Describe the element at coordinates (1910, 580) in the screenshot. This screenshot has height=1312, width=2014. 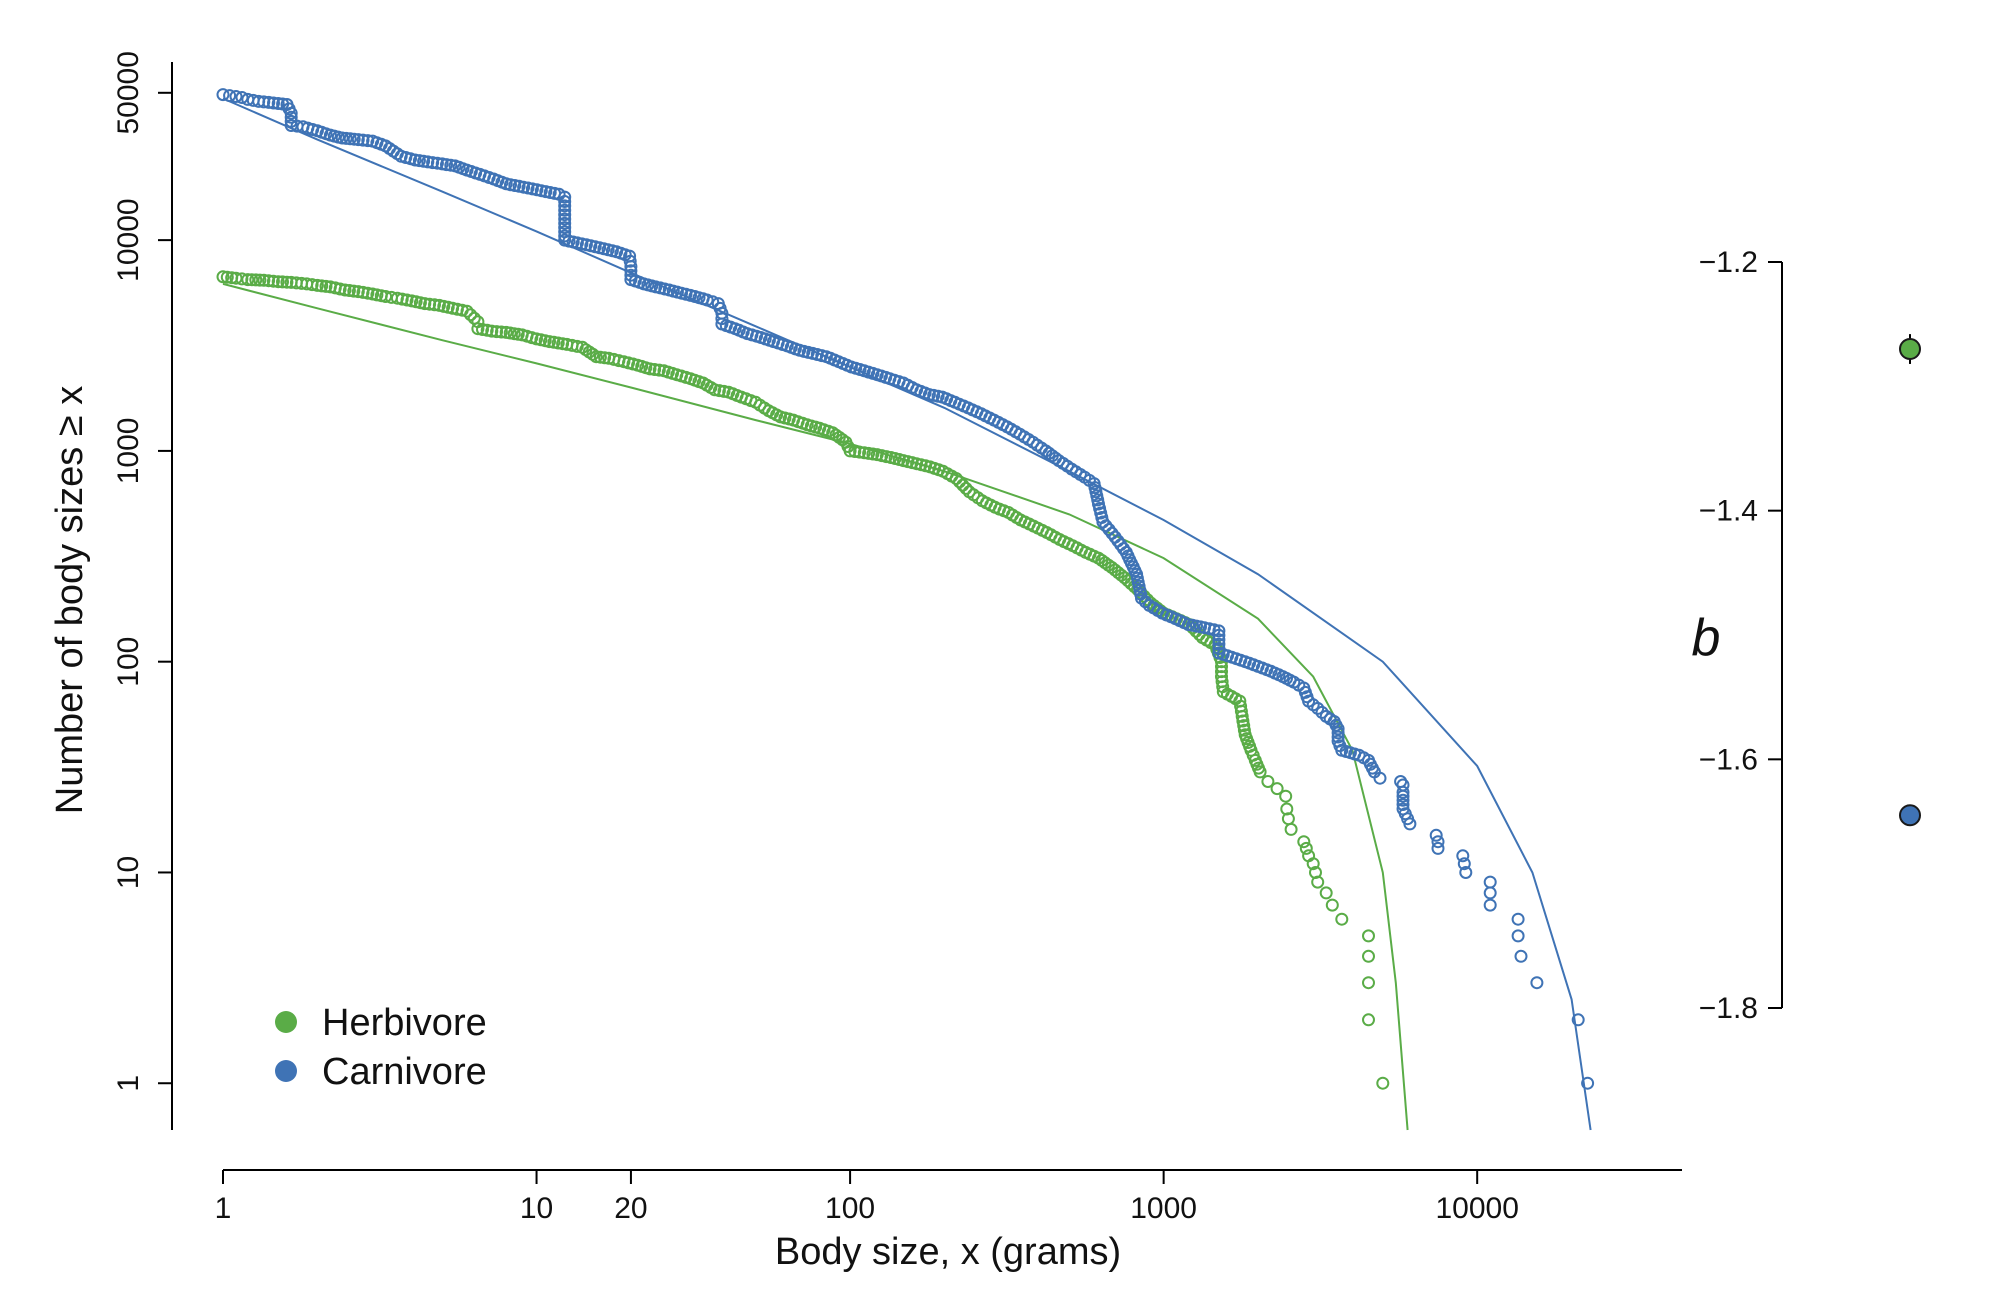
I see `b-estimates` at that location.